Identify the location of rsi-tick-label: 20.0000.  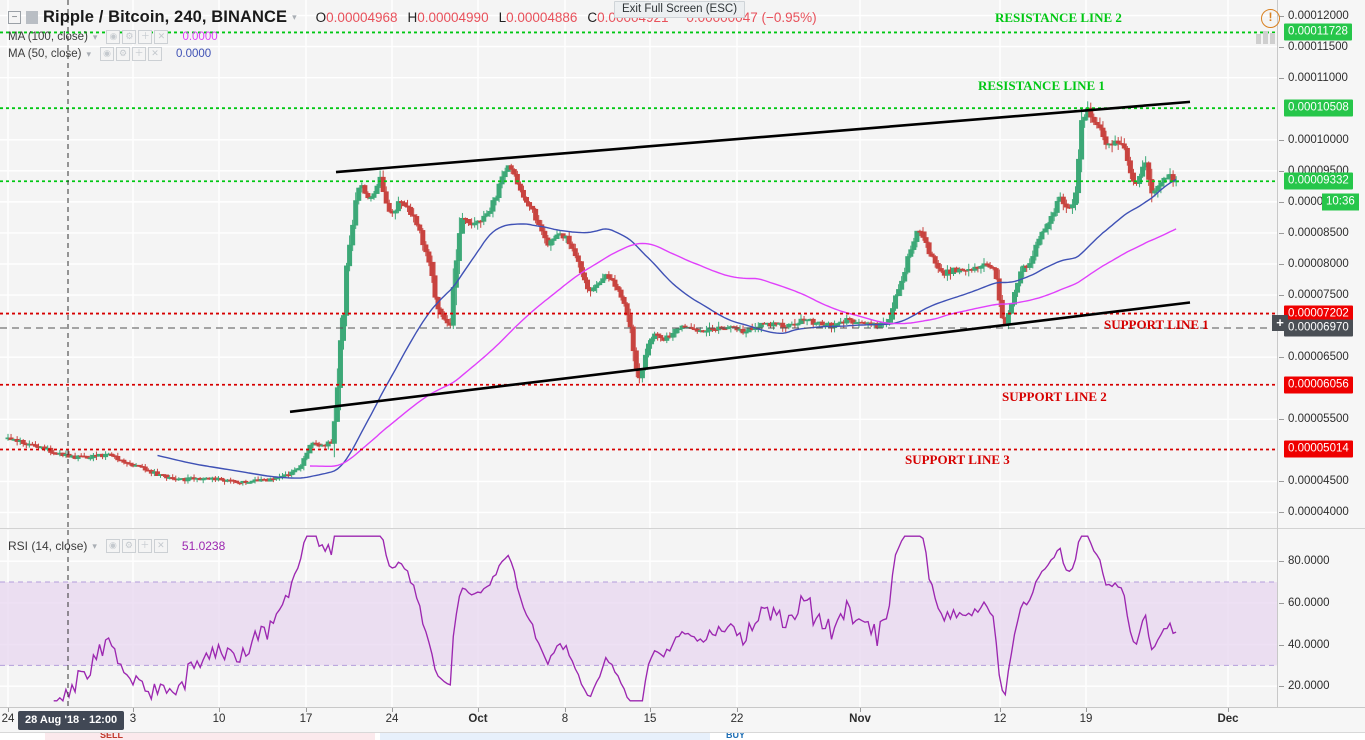
(1309, 686).